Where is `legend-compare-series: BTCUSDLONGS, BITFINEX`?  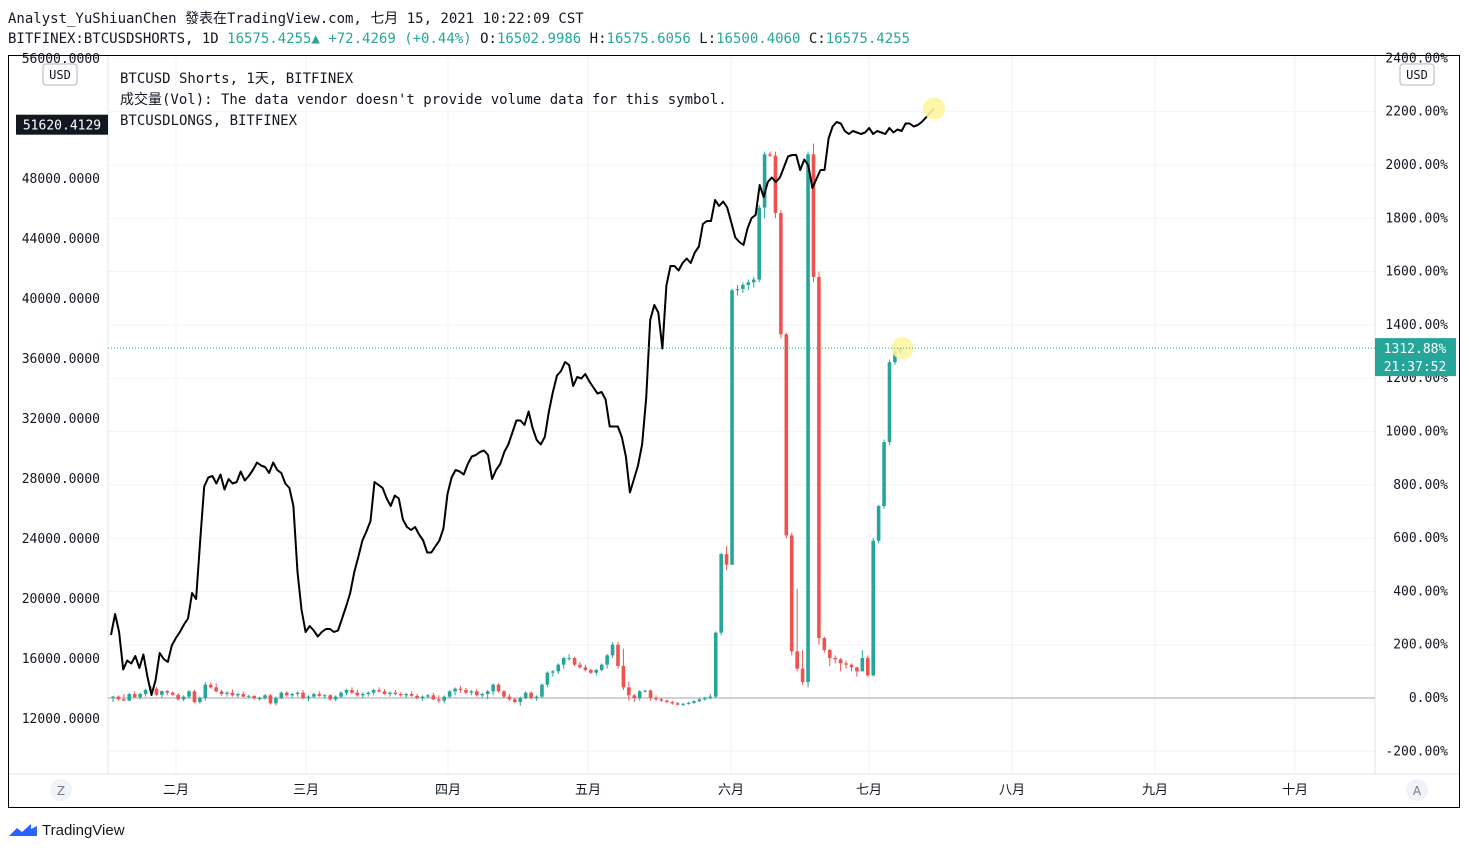 legend-compare-series: BTCUSDLONGS, BITFINEX is located at coordinates (209, 121).